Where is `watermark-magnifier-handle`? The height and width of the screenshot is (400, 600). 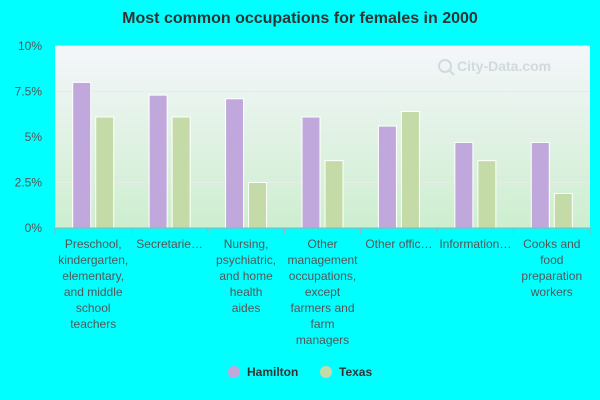
watermark-magnifier-handle is located at coordinates (451, 72).